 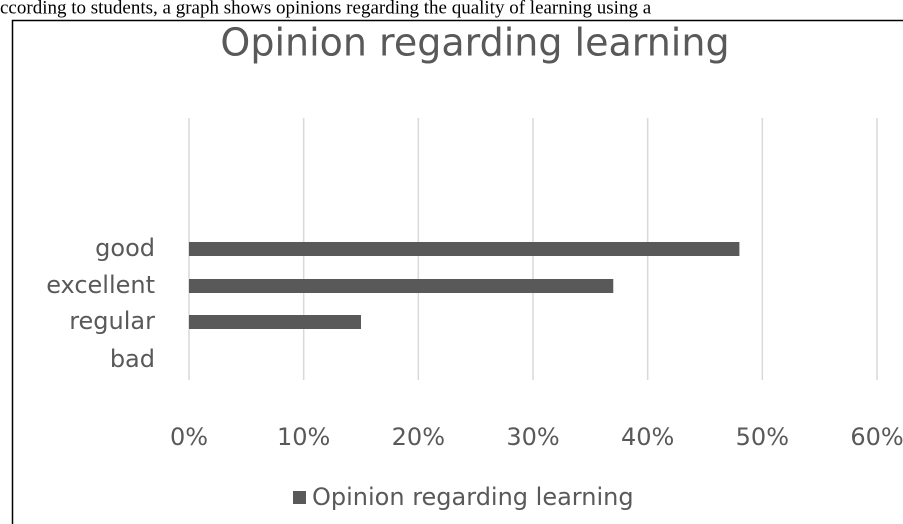 I want to click on x-tick-label: 0%, so click(x=189, y=437).